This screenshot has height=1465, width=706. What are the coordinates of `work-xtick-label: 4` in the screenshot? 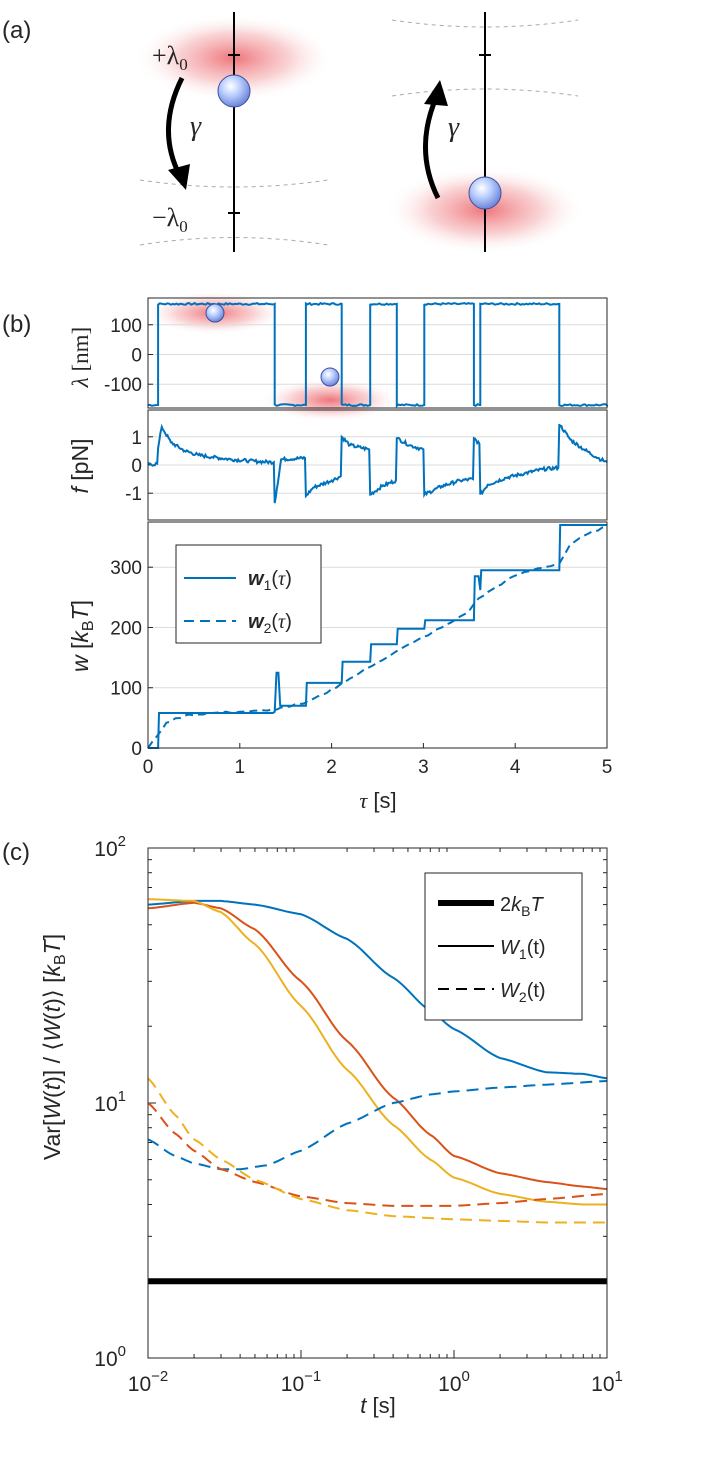 It's located at (515, 767).